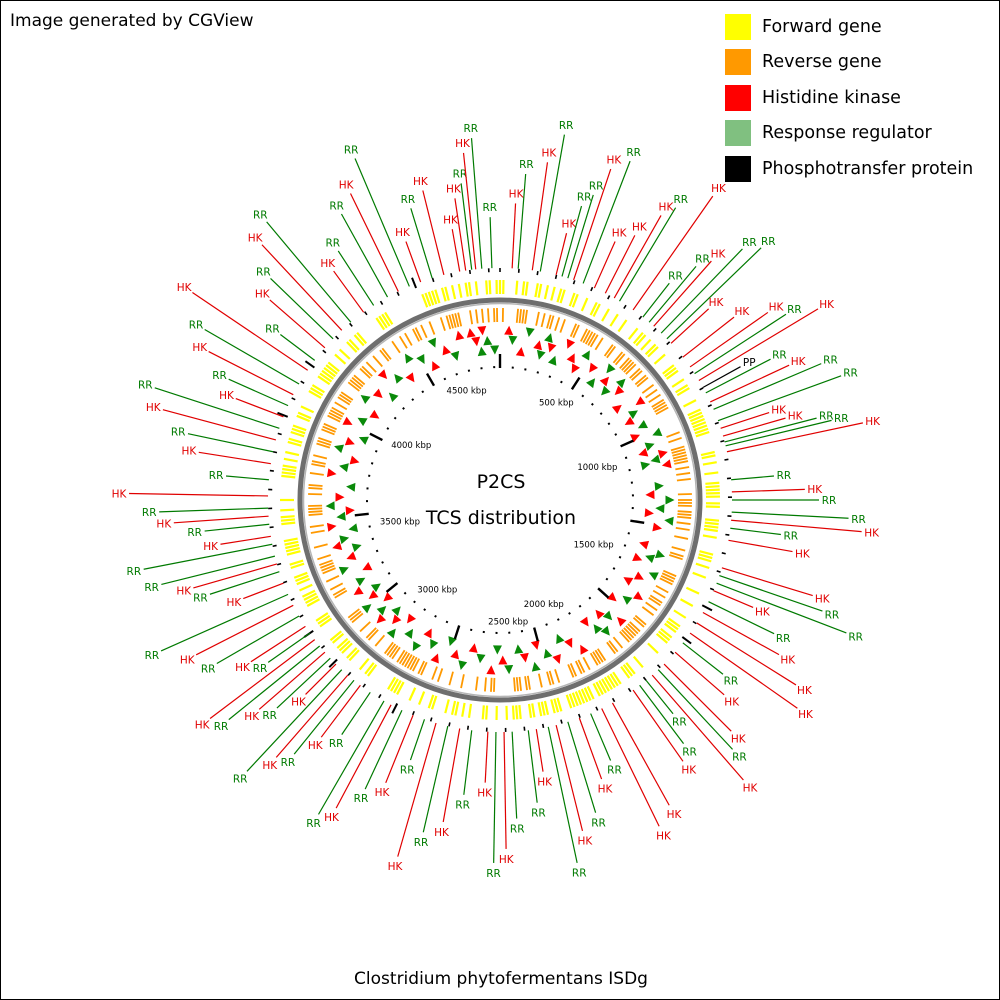  Describe the element at coordinates (738, 133) in the screenshot. I see `legend-swatch-response-regulator` at that location.